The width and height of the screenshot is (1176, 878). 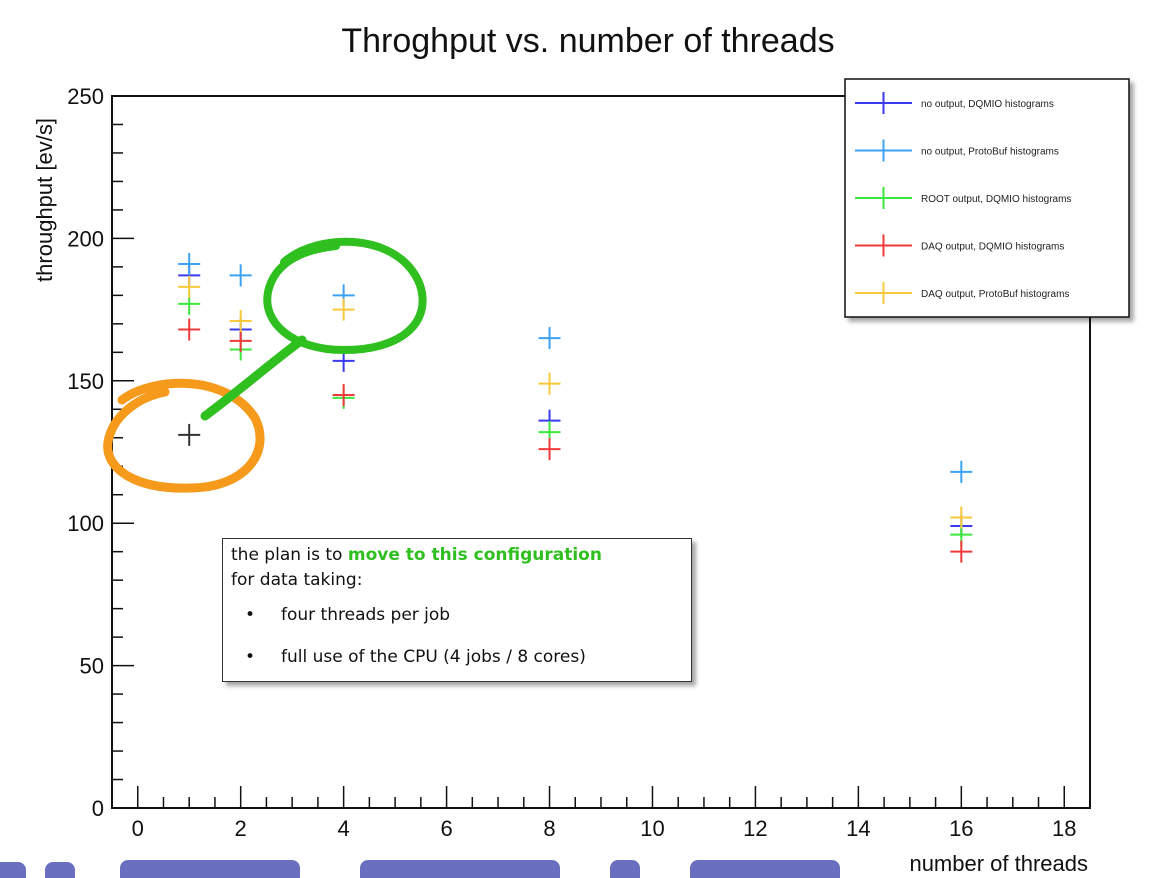 What do you see at coordinates (344, 828) in the screenshot?
I see `x-tick-label: 4` at bounding box center [344, 828].